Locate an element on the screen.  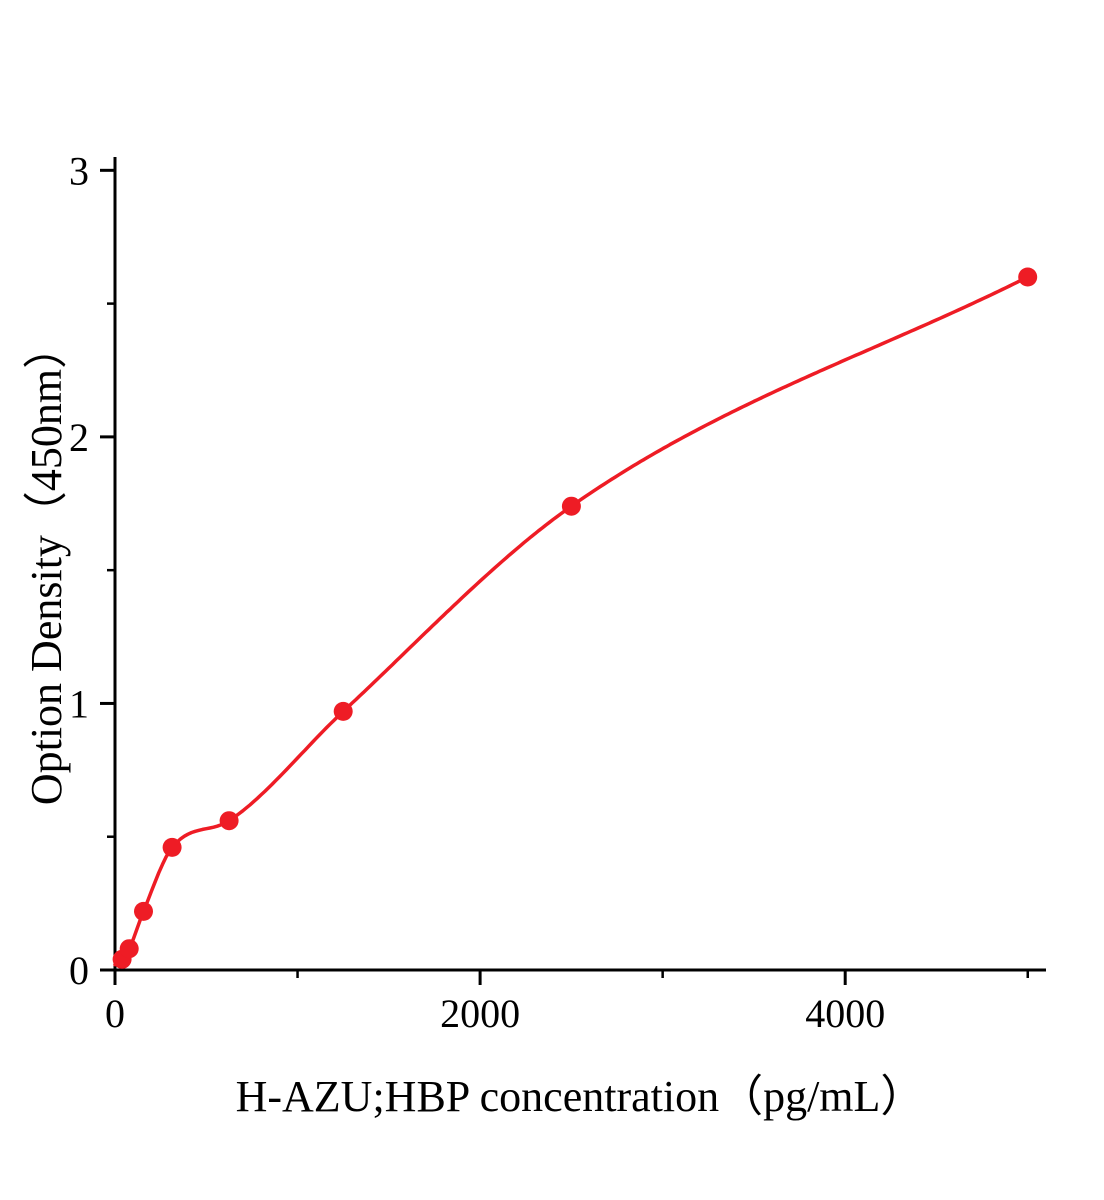
y-axis-title: Option Density（450nm） is located at coordinates (46, 565).